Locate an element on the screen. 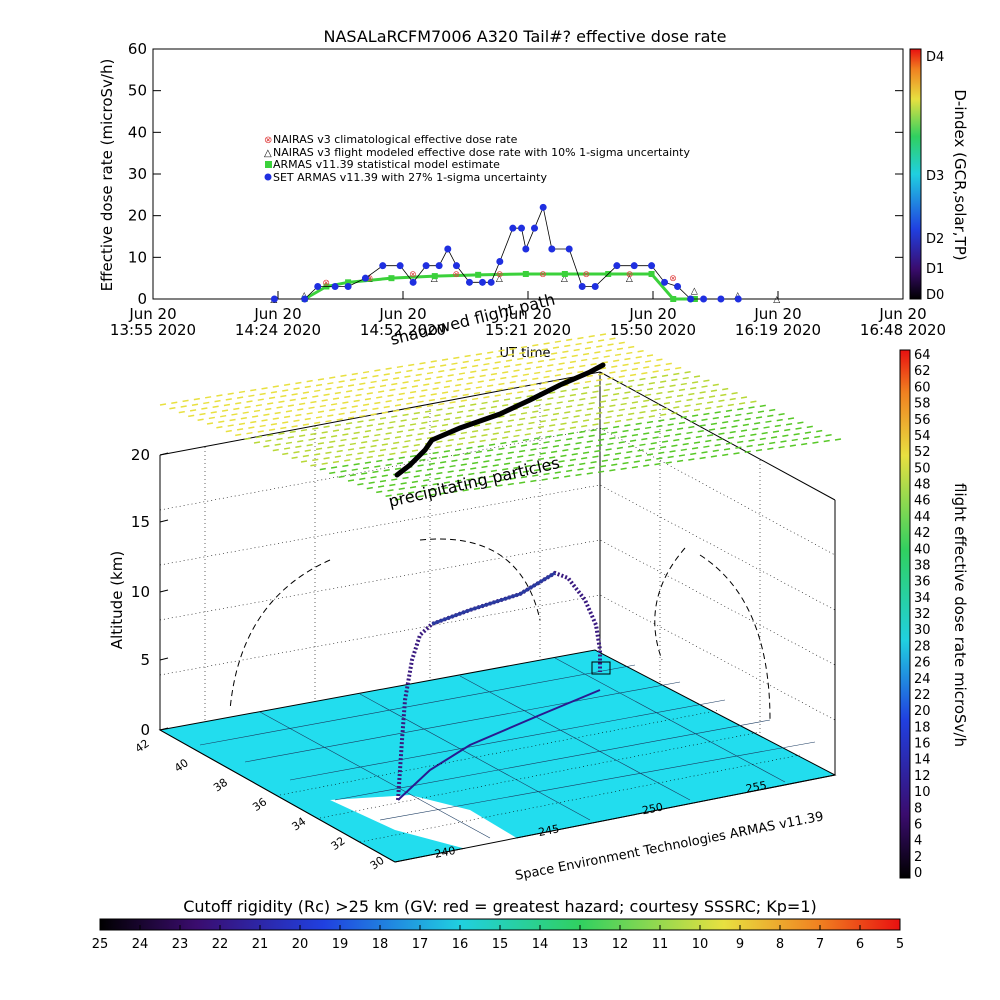 The height and width of the screenshot is (1000, 1000). surface-grid is located at coordinates (507, 748).